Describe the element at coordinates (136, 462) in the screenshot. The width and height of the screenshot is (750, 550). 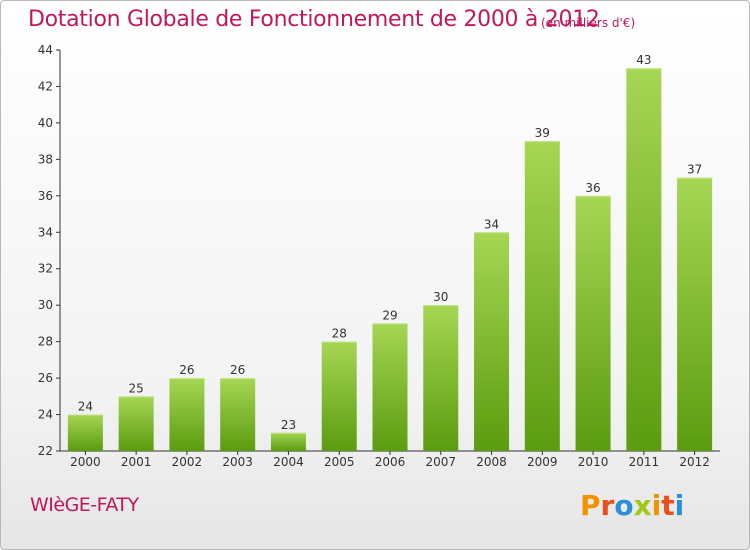
I see `x-tick-label: 2001` at that location.